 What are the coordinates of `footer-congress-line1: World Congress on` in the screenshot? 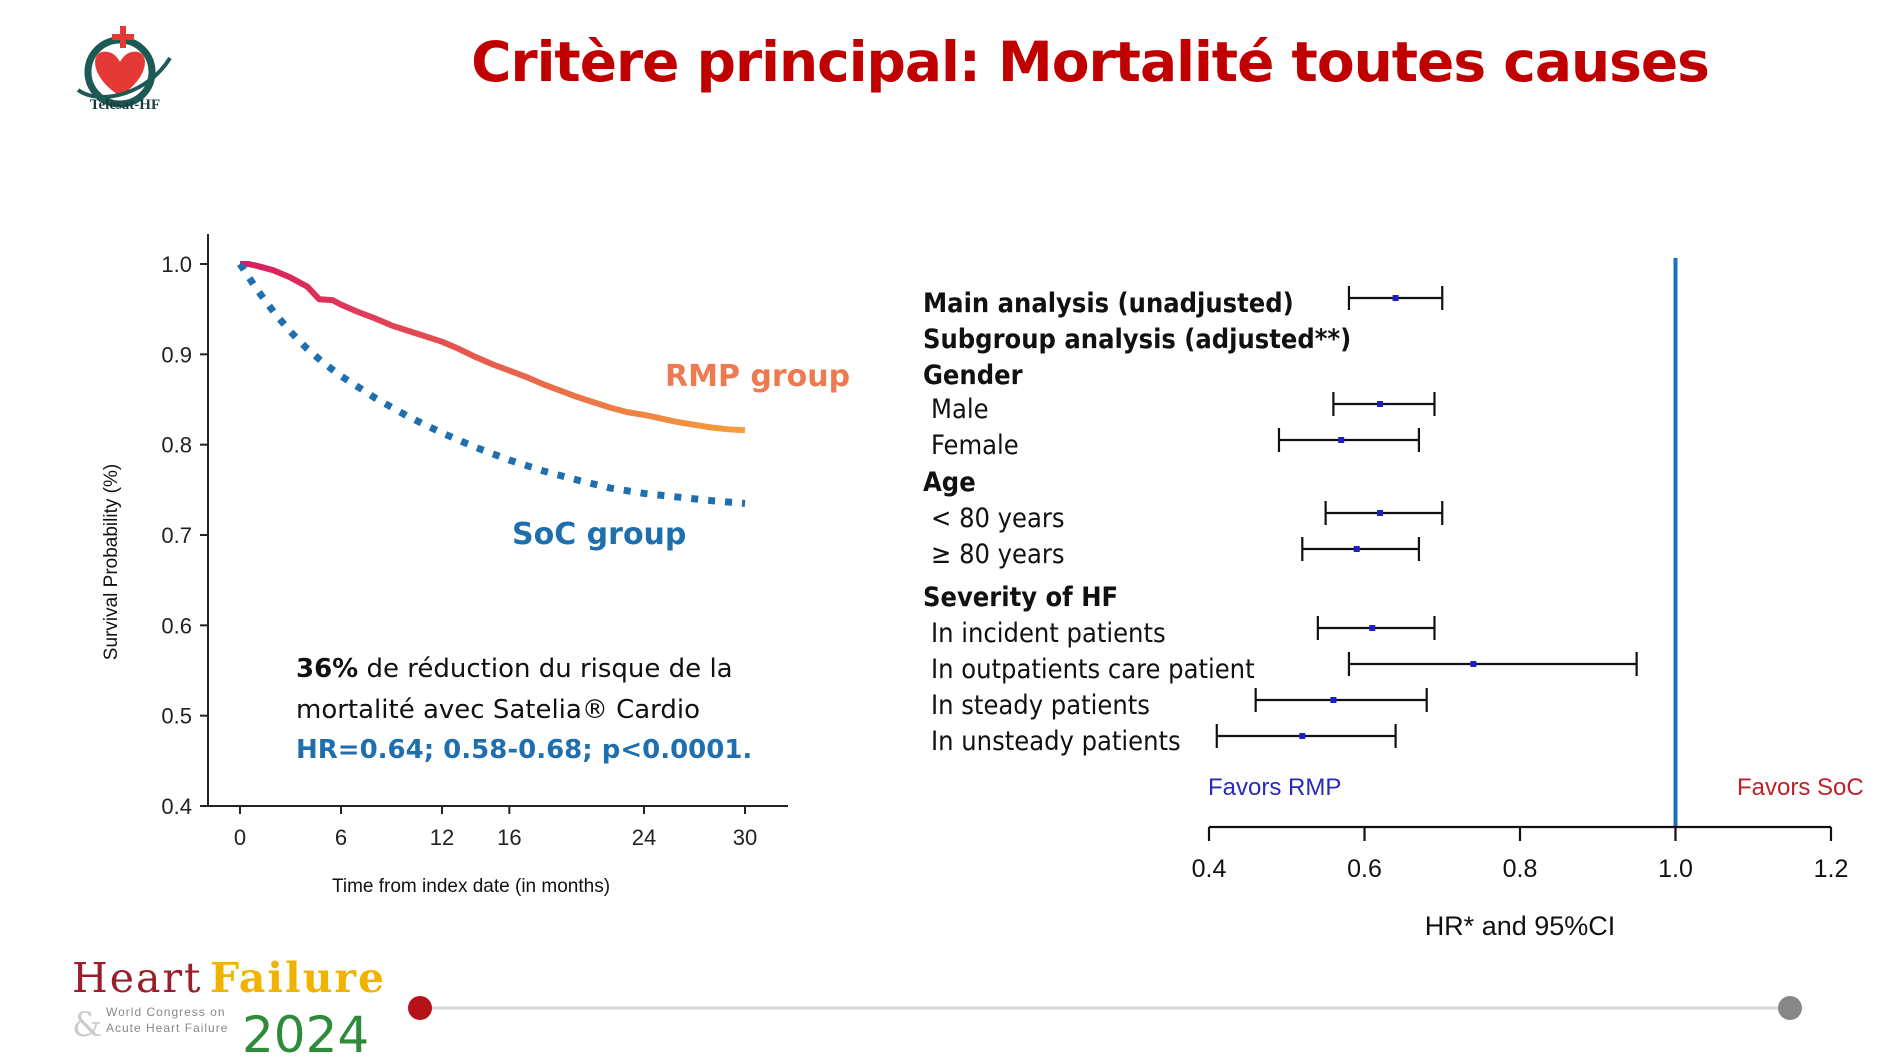 It's located at (166, 1012).